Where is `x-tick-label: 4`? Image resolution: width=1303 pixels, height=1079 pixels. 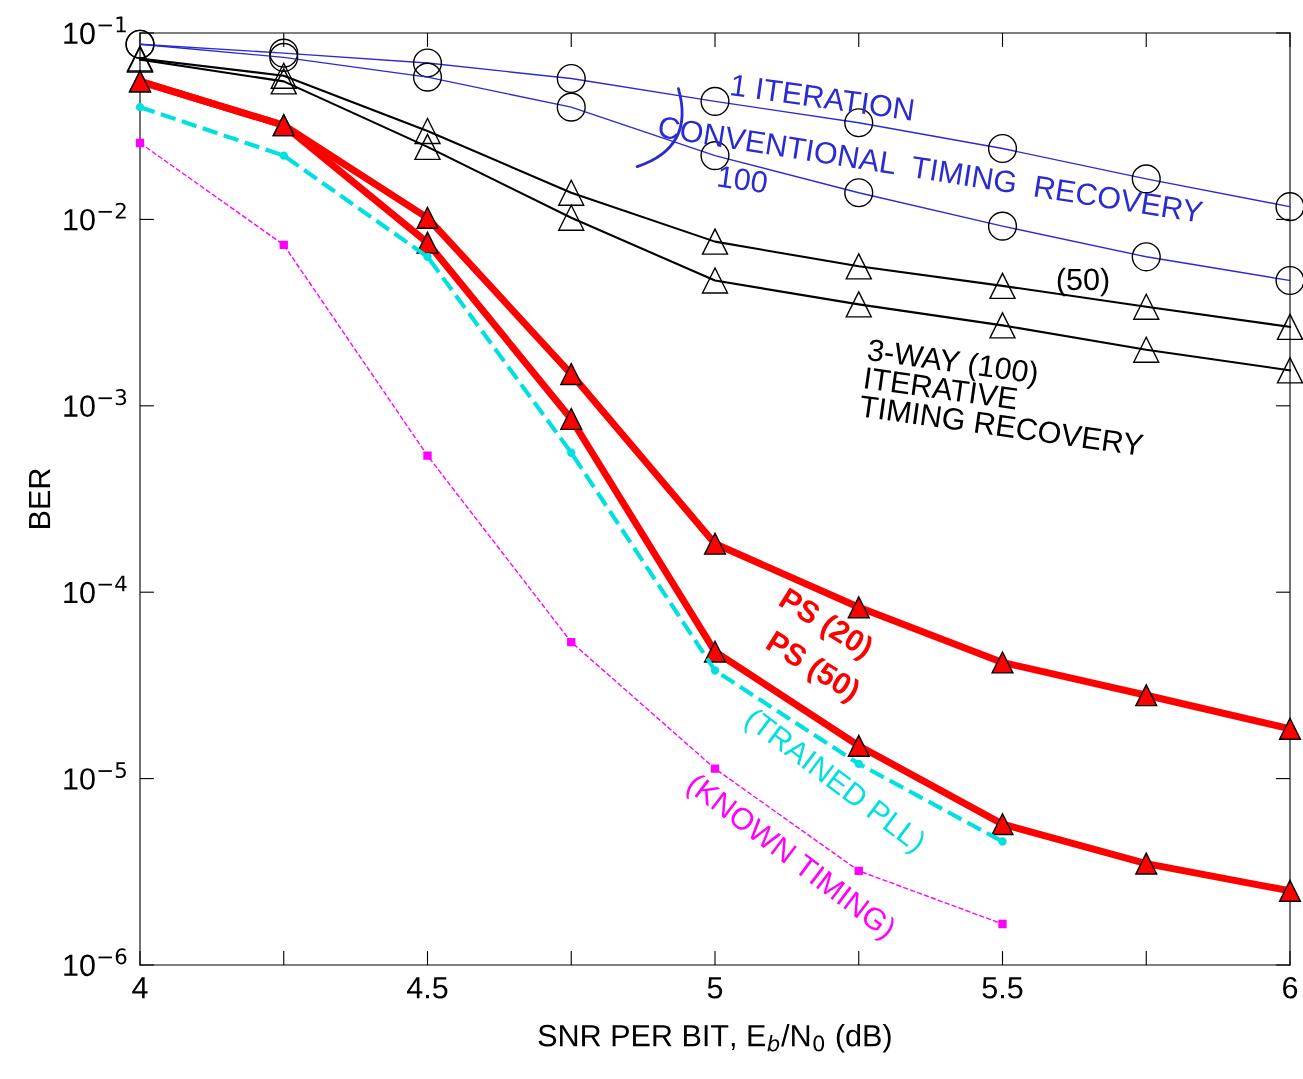 x-tick-label: 4 is located at coordinates (140, 988).